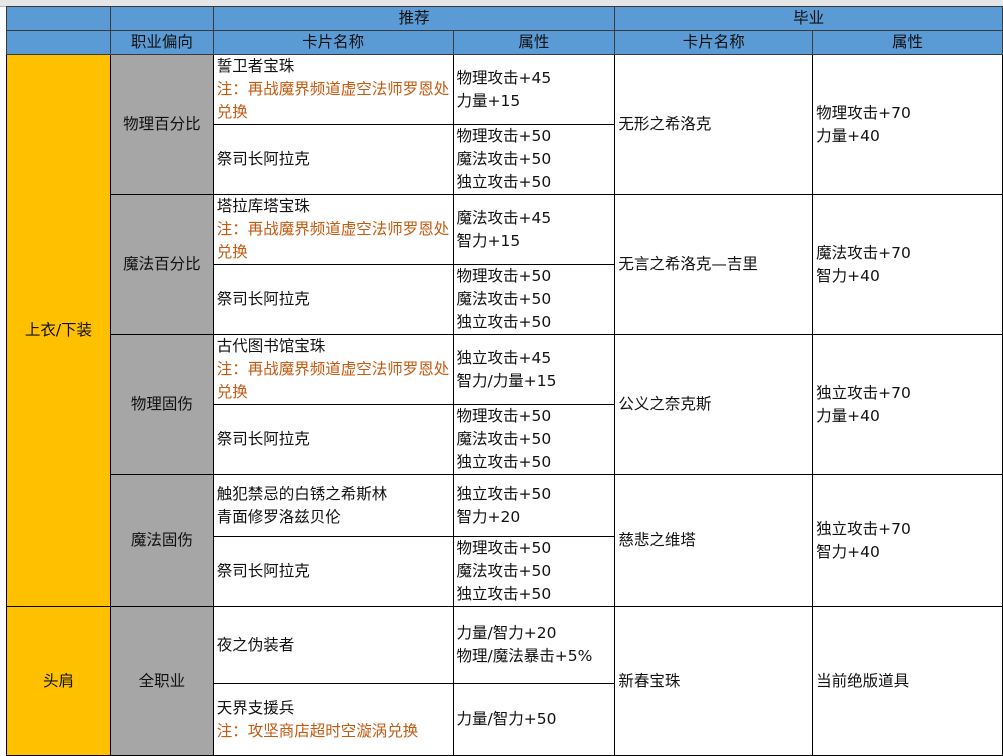 The image size is (1003, 756). I want to click on attribute-cell: 独立攻击+45 智力/力量+15, so click(534, 369).